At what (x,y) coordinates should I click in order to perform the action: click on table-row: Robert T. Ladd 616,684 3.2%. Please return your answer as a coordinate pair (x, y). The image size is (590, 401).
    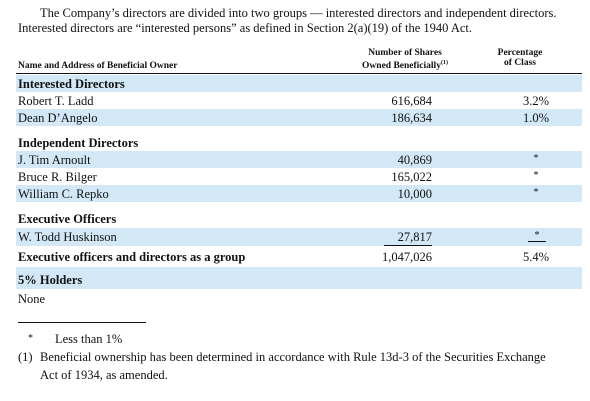
    Looking at the image, I should click on (299, 100).